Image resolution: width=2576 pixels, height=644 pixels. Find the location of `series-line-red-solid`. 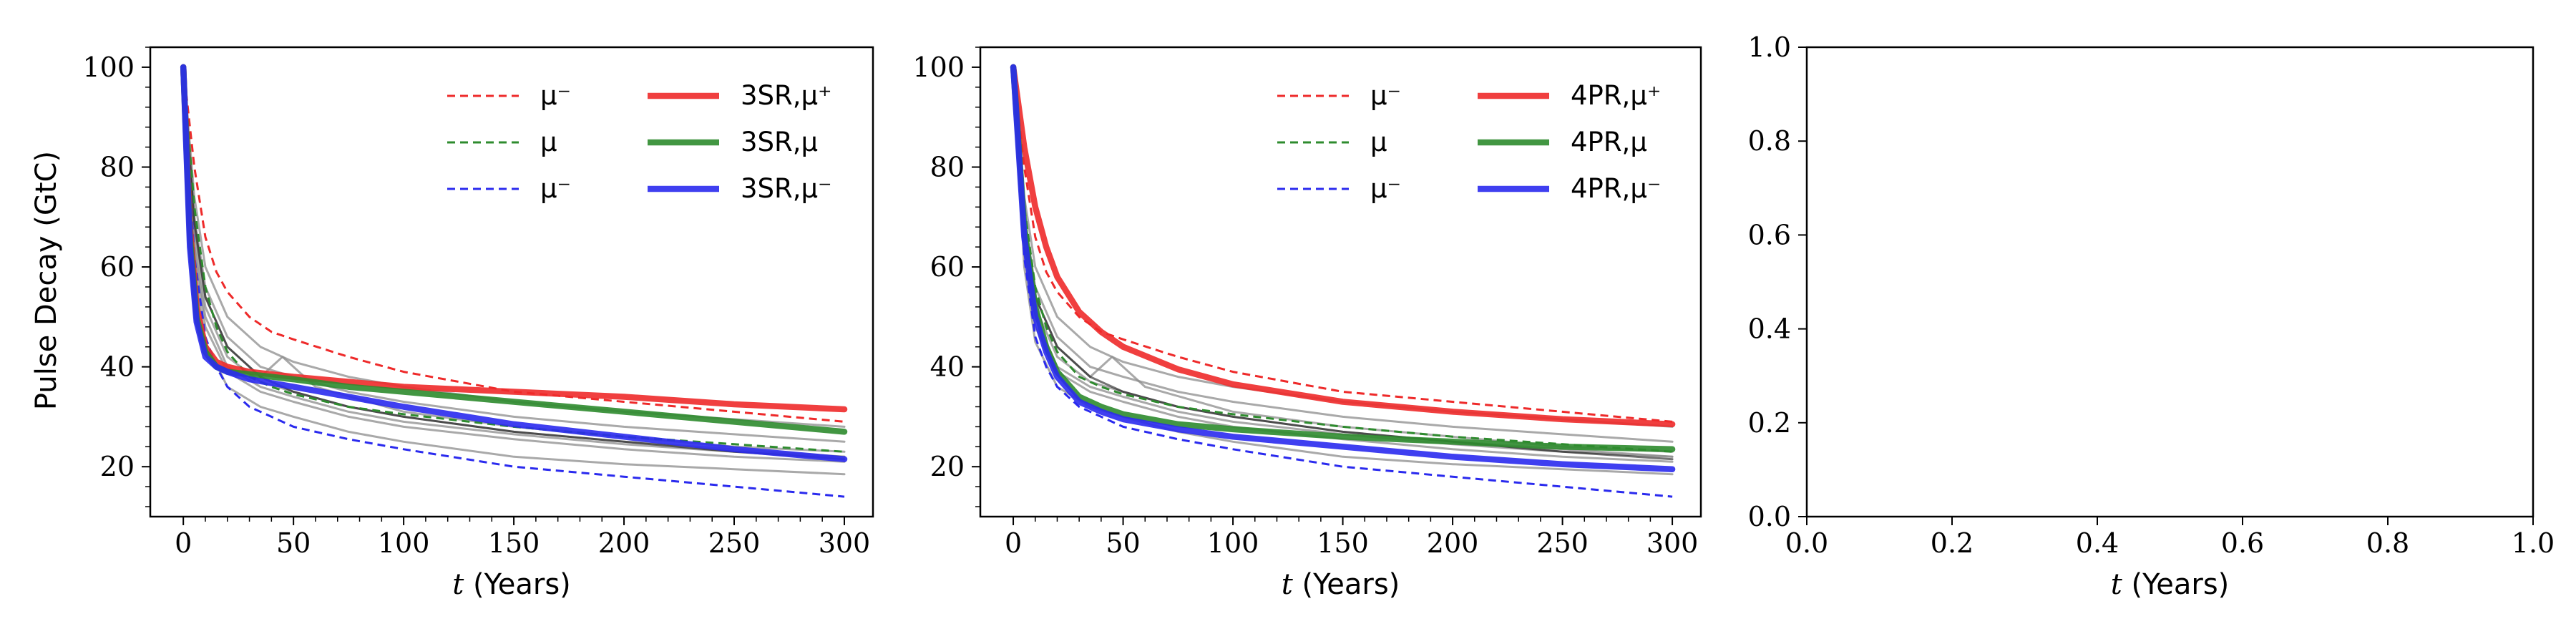

series-line-red-solid is located at coordinates (1343, 246).